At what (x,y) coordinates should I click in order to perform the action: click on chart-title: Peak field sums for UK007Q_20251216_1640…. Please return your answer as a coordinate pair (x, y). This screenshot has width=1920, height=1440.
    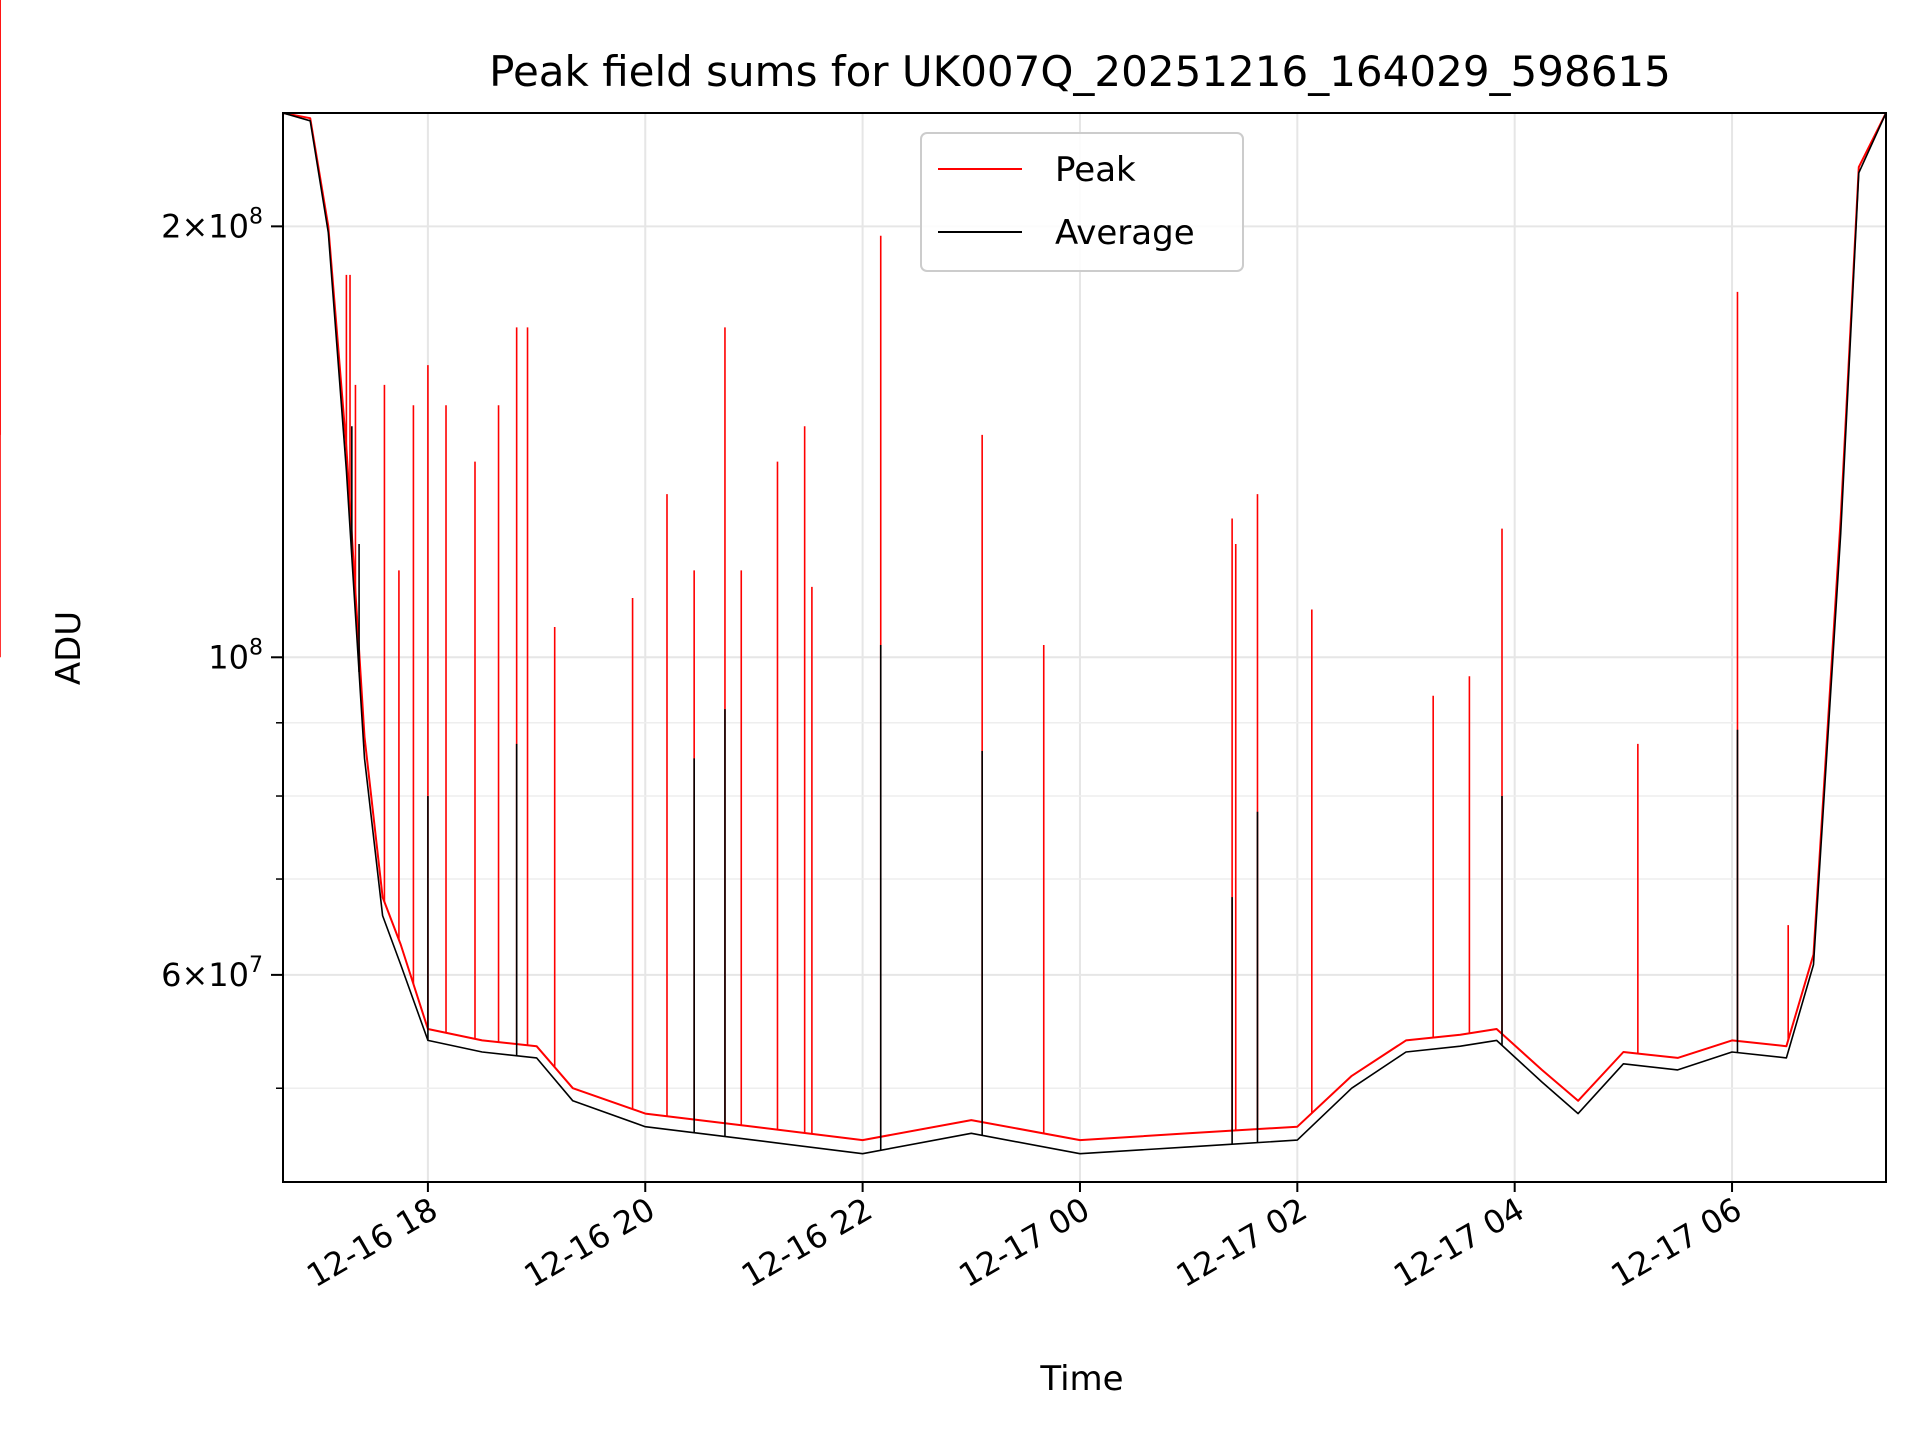
    Looking at the image, I should click on (1080, 71).